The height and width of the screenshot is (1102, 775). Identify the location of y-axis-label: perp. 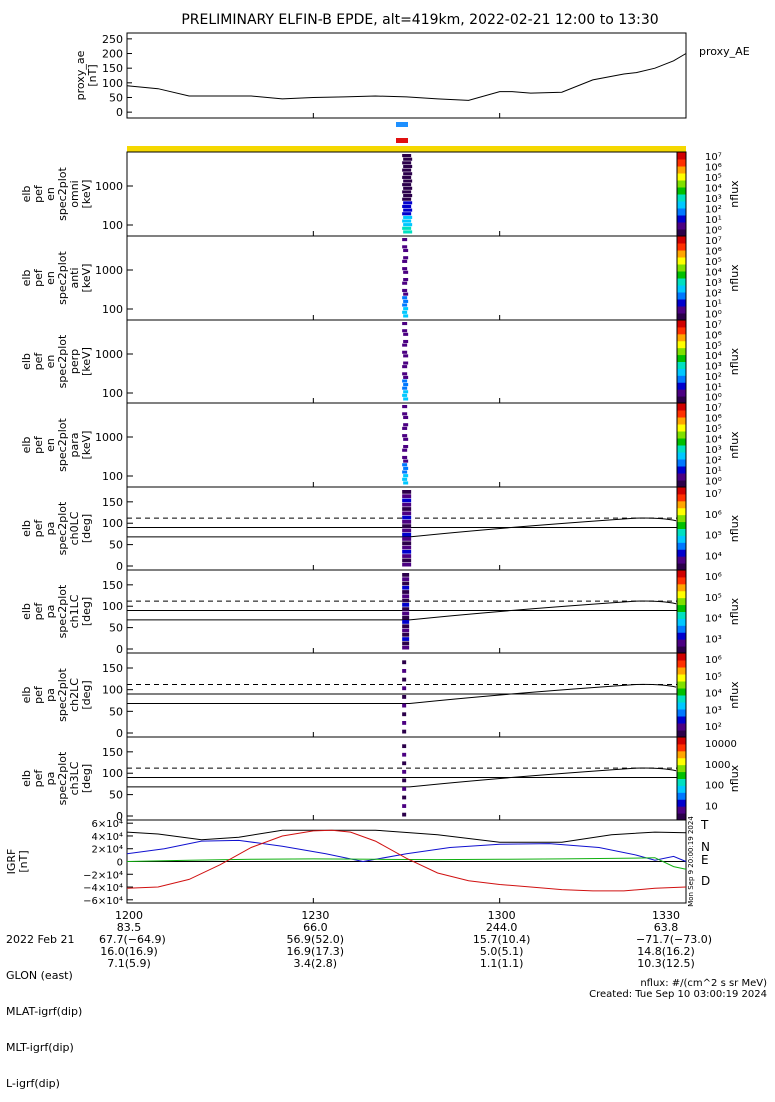
(74, 361).